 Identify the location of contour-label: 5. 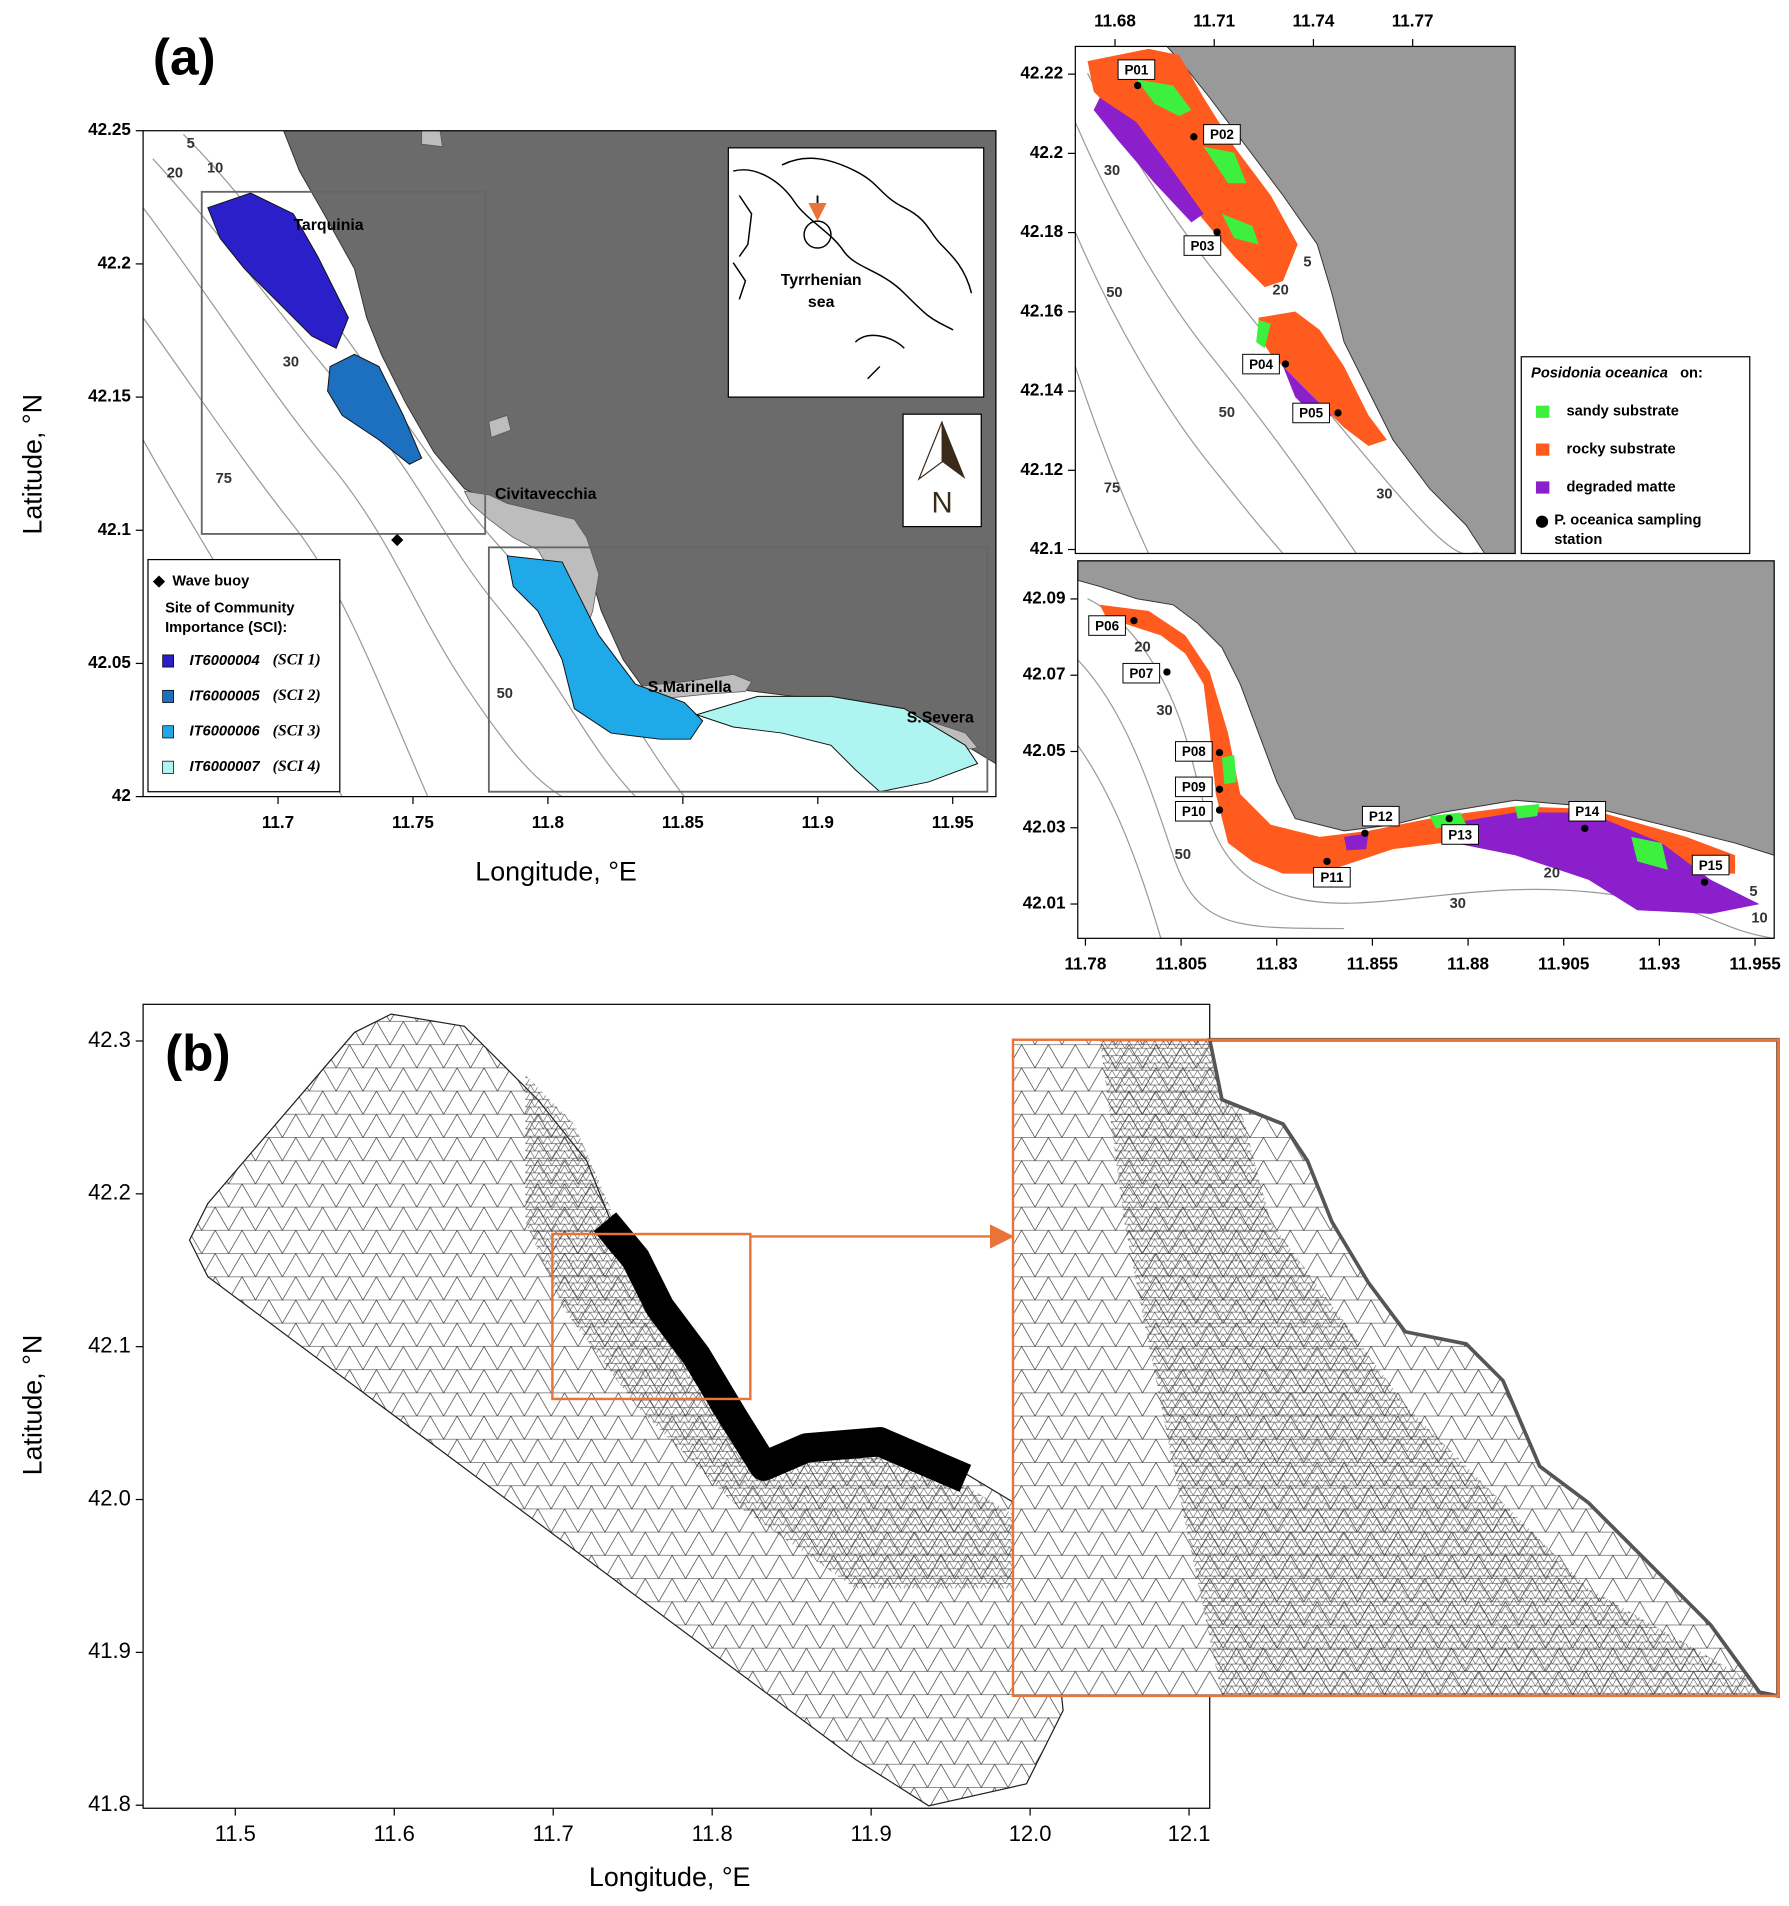
(1753, 892).